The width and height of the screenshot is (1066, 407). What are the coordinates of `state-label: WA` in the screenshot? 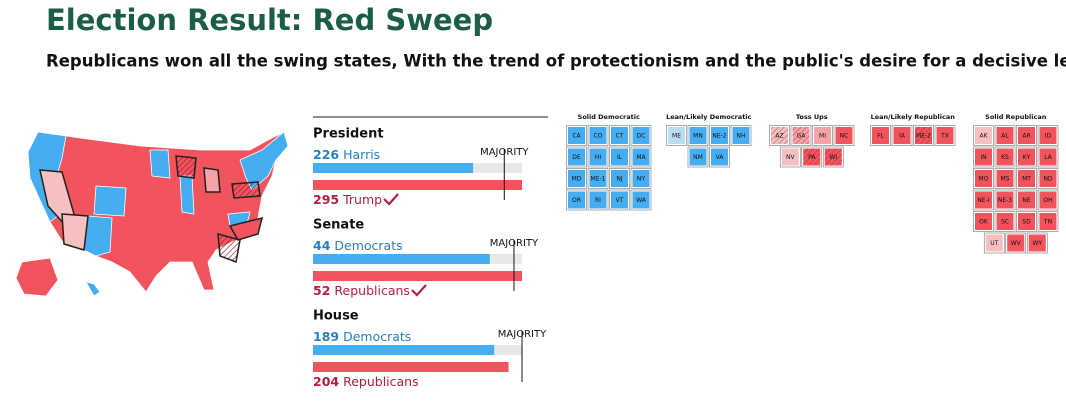 It's located at (641, 200).